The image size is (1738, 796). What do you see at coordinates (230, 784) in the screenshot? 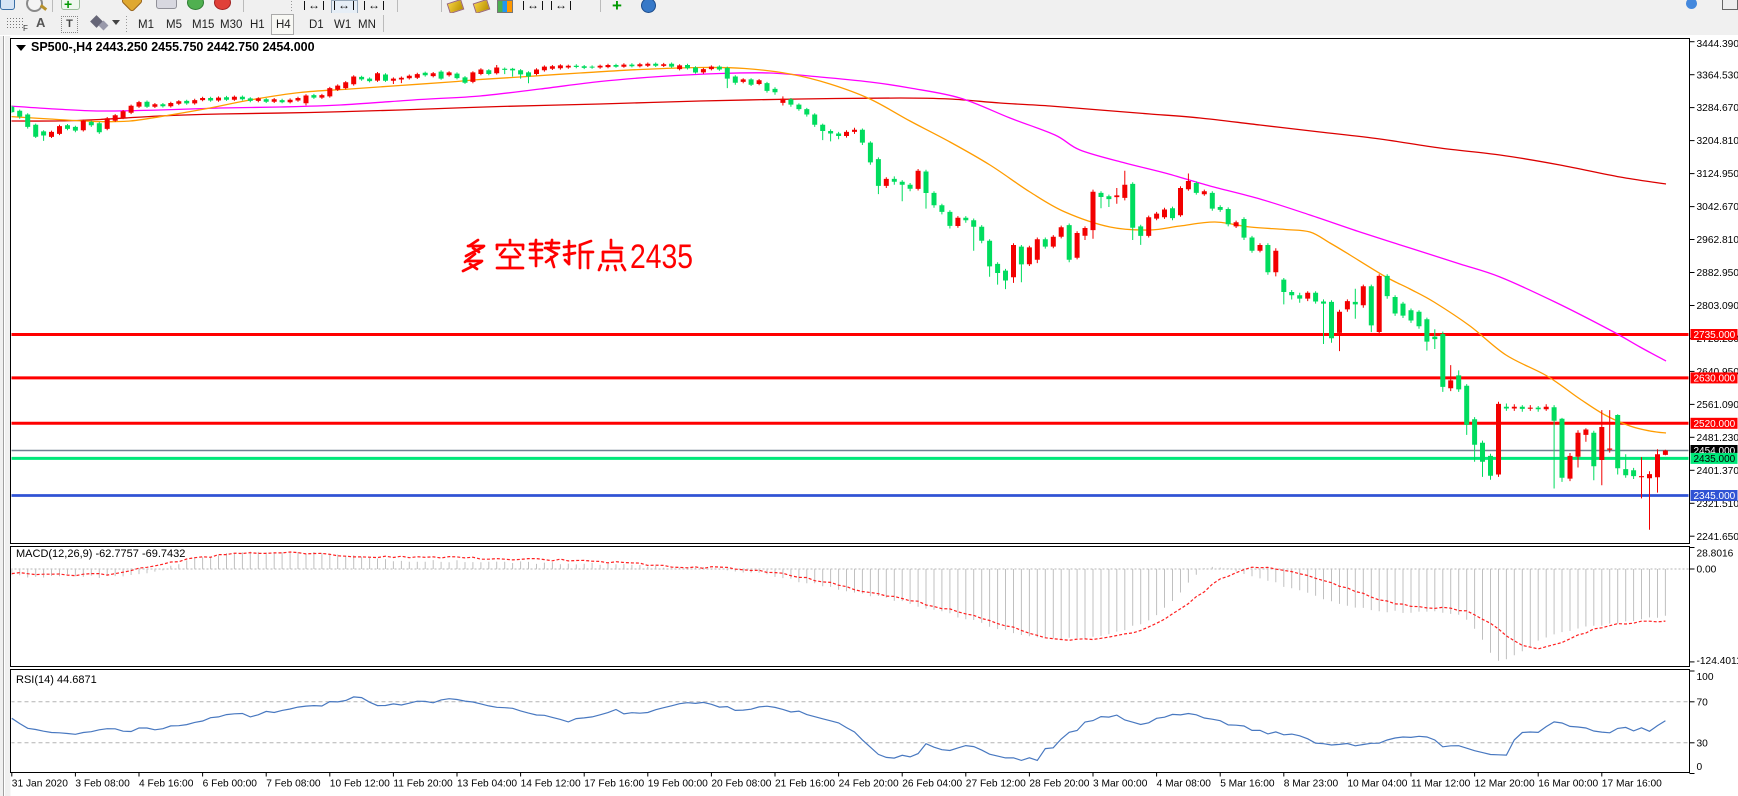
I see `svg-text: 6 Feb 00:00` at bounding box center [230, 784].